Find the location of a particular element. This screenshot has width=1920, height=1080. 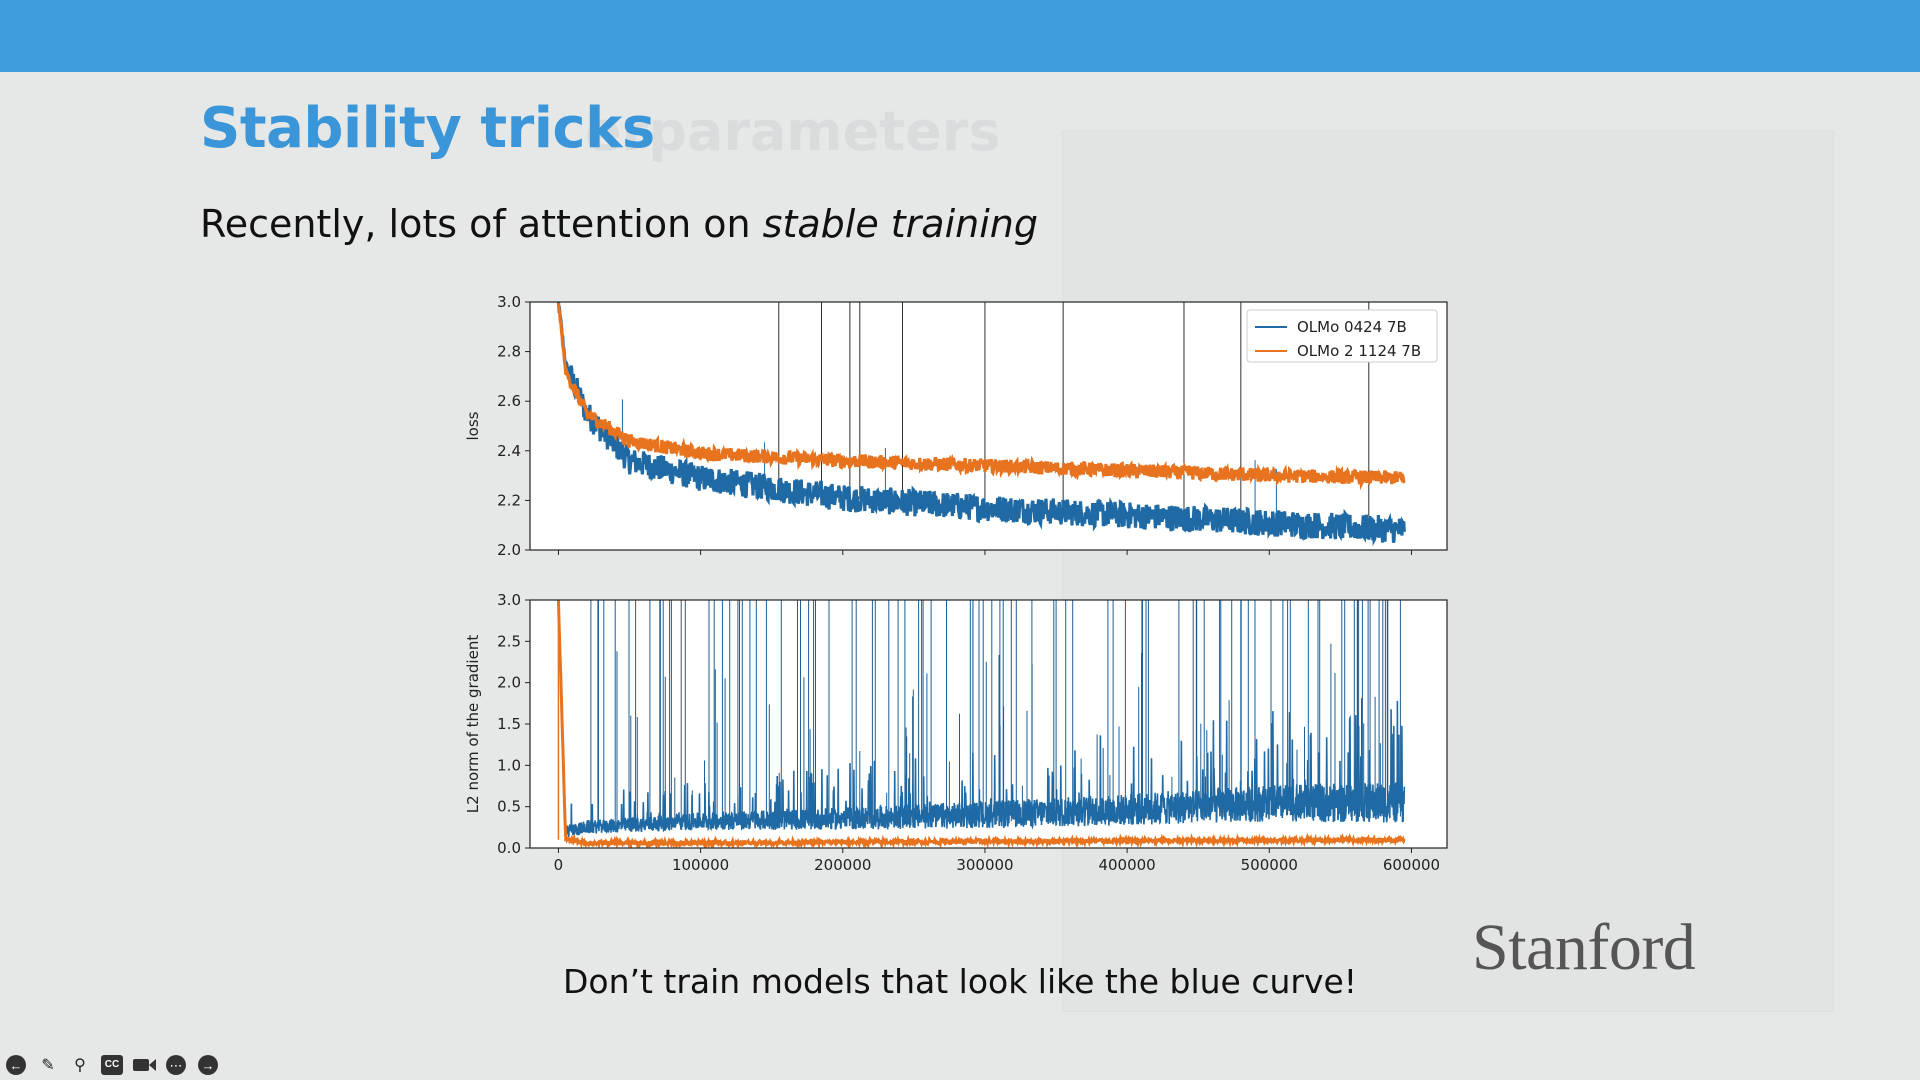

x-tick-label: 0 is located at coordinates (559, 865).